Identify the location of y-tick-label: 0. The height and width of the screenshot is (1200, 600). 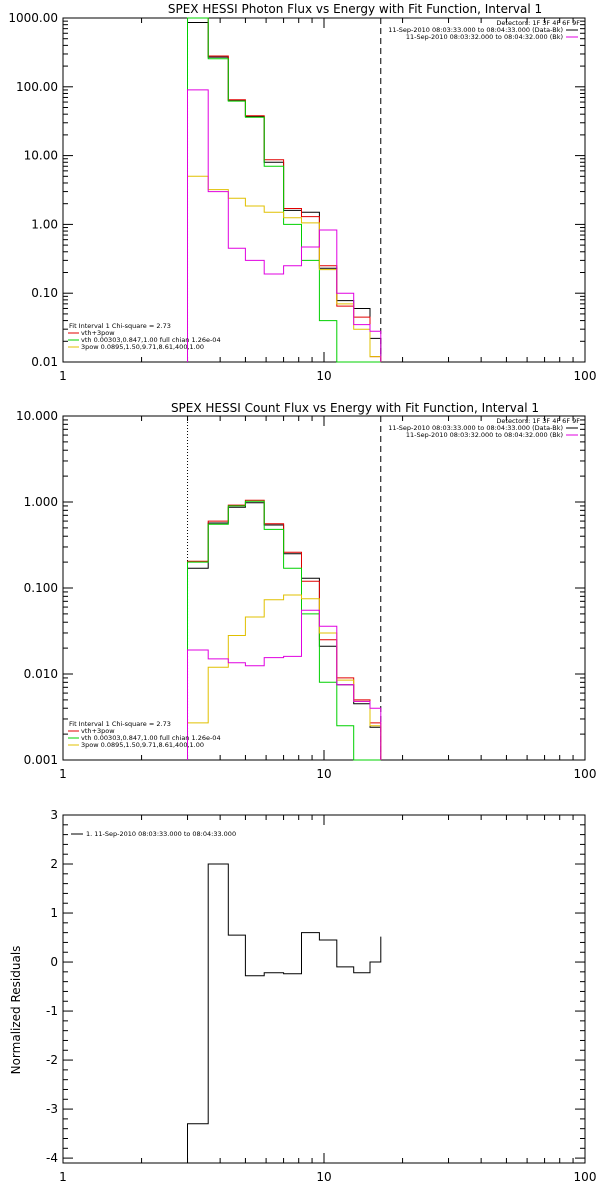
(54, 962).